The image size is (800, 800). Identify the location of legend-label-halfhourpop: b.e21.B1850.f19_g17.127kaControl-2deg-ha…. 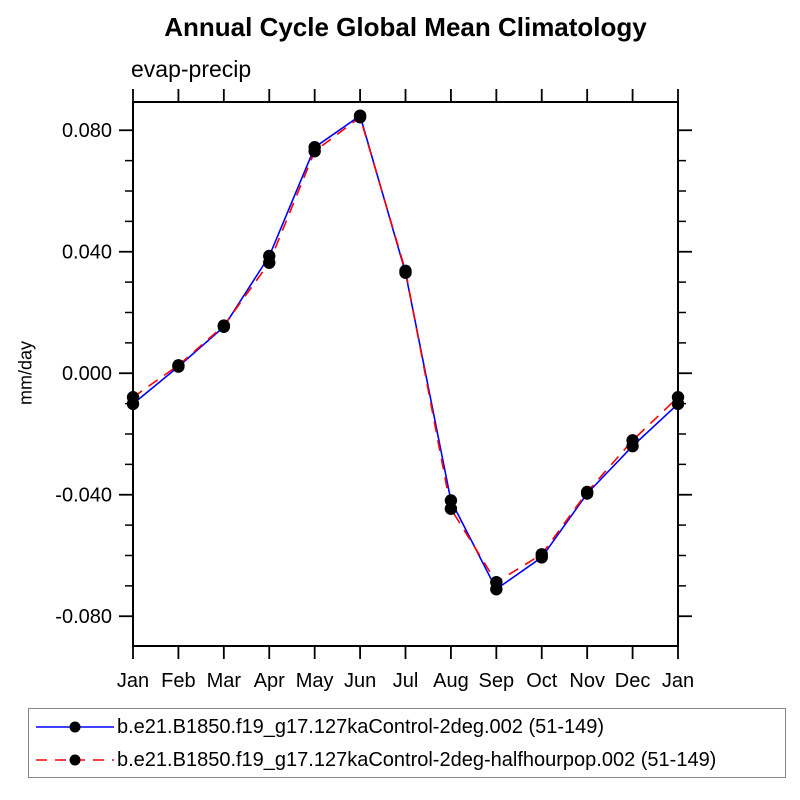
(417, 759).